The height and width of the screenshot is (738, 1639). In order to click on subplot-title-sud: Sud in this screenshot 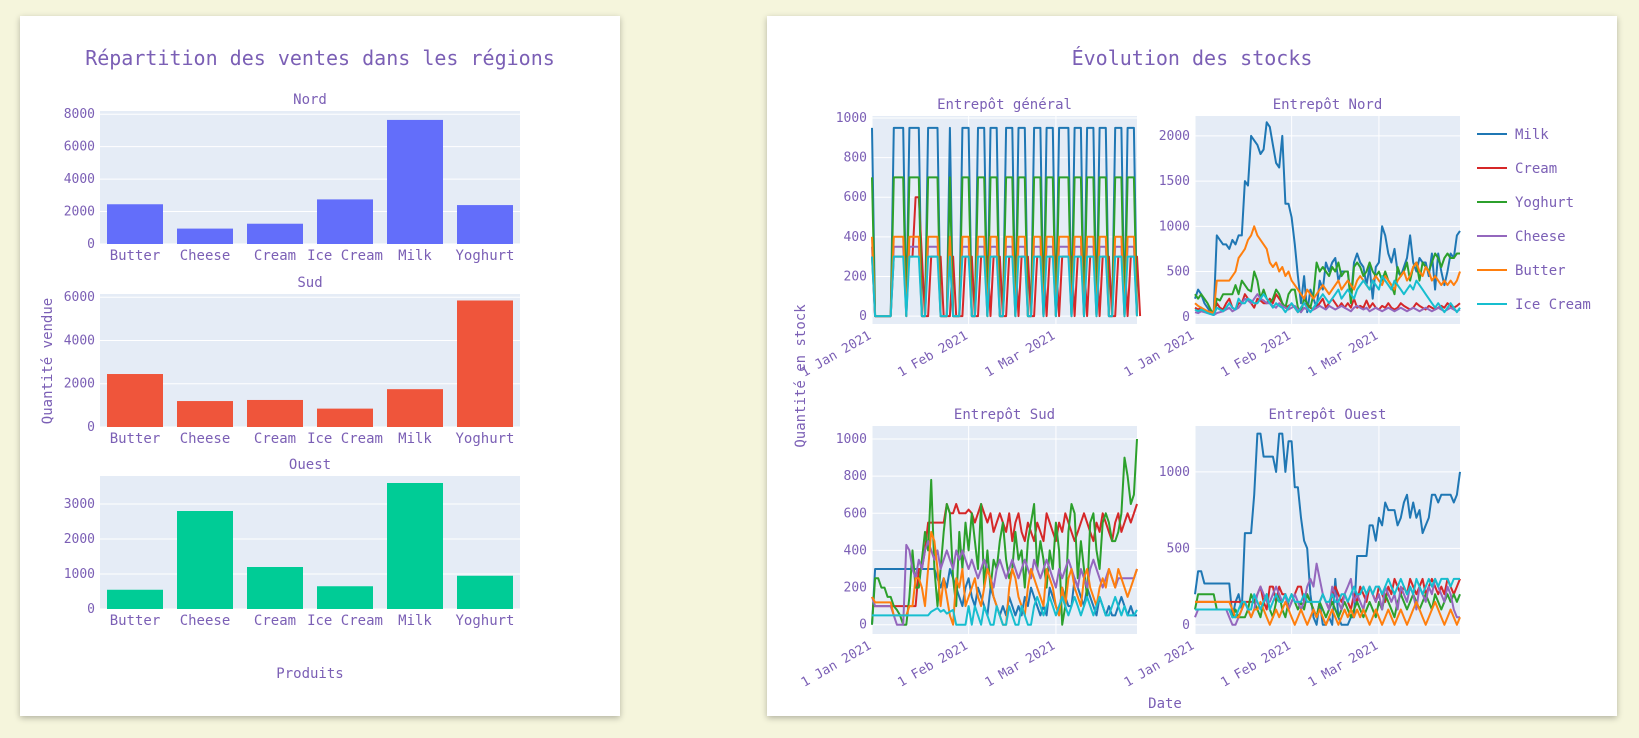, I will do `click(309, 283)`.